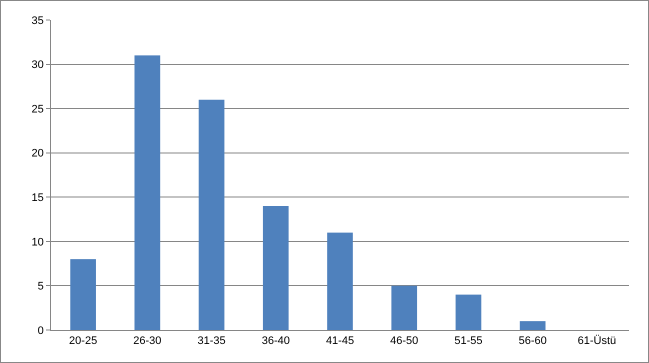 This screenshot has width=649, height=363. I want to click on y-tick-label: 30, so click(38, 65).